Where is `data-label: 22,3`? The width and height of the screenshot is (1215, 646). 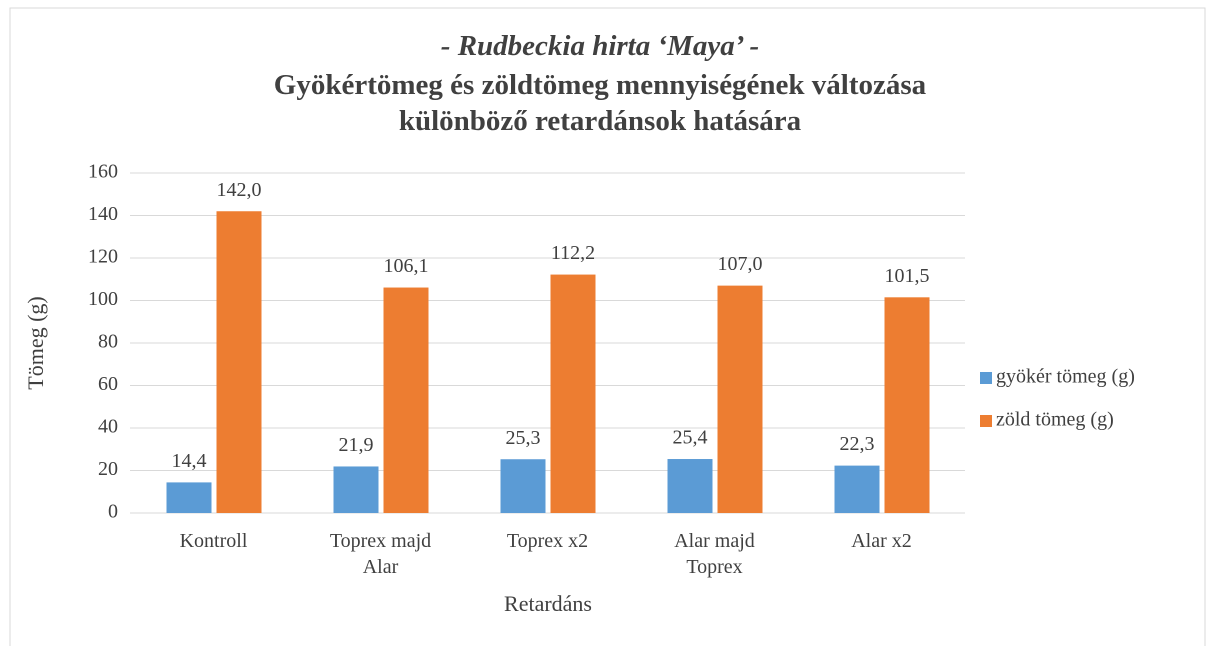
data-label: 22,3 is located at coordinates (857, 444).